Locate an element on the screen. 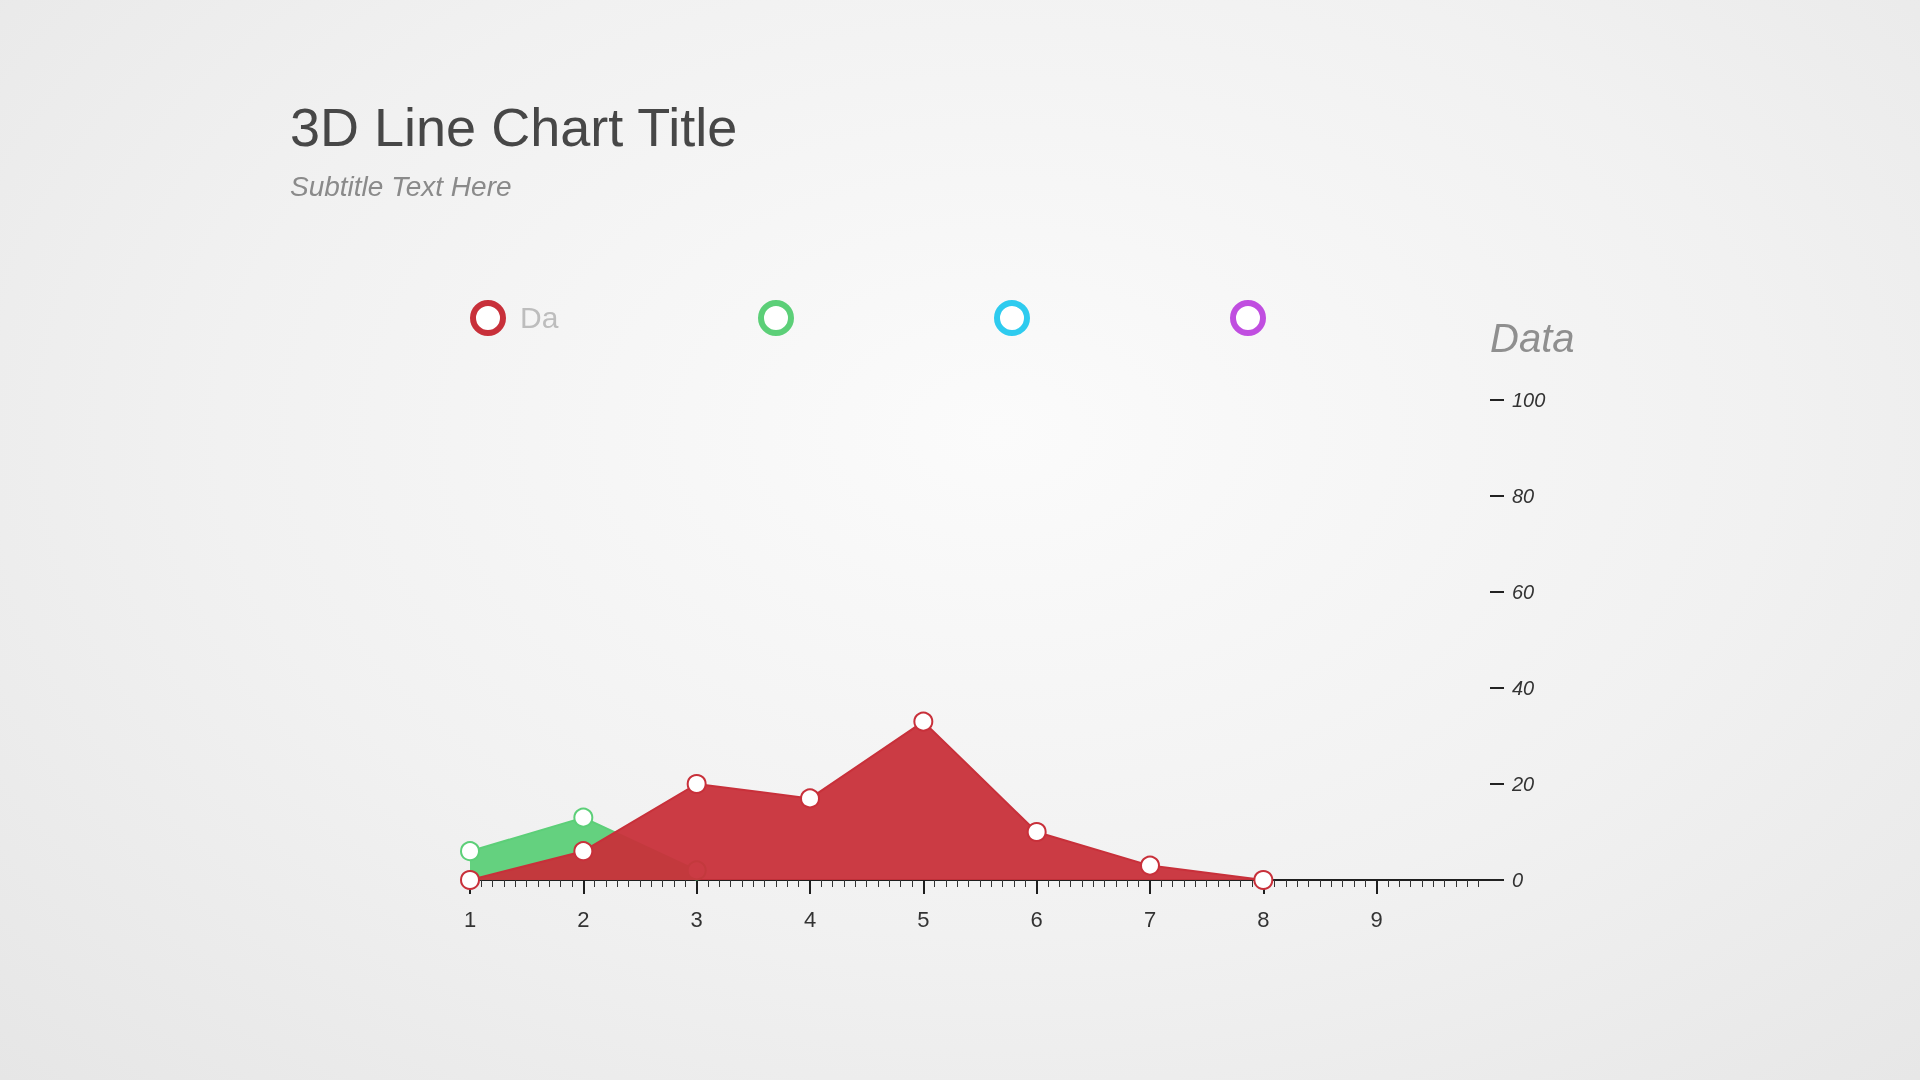  y-tick-label: 60 is located at coordinates (1523, 592).